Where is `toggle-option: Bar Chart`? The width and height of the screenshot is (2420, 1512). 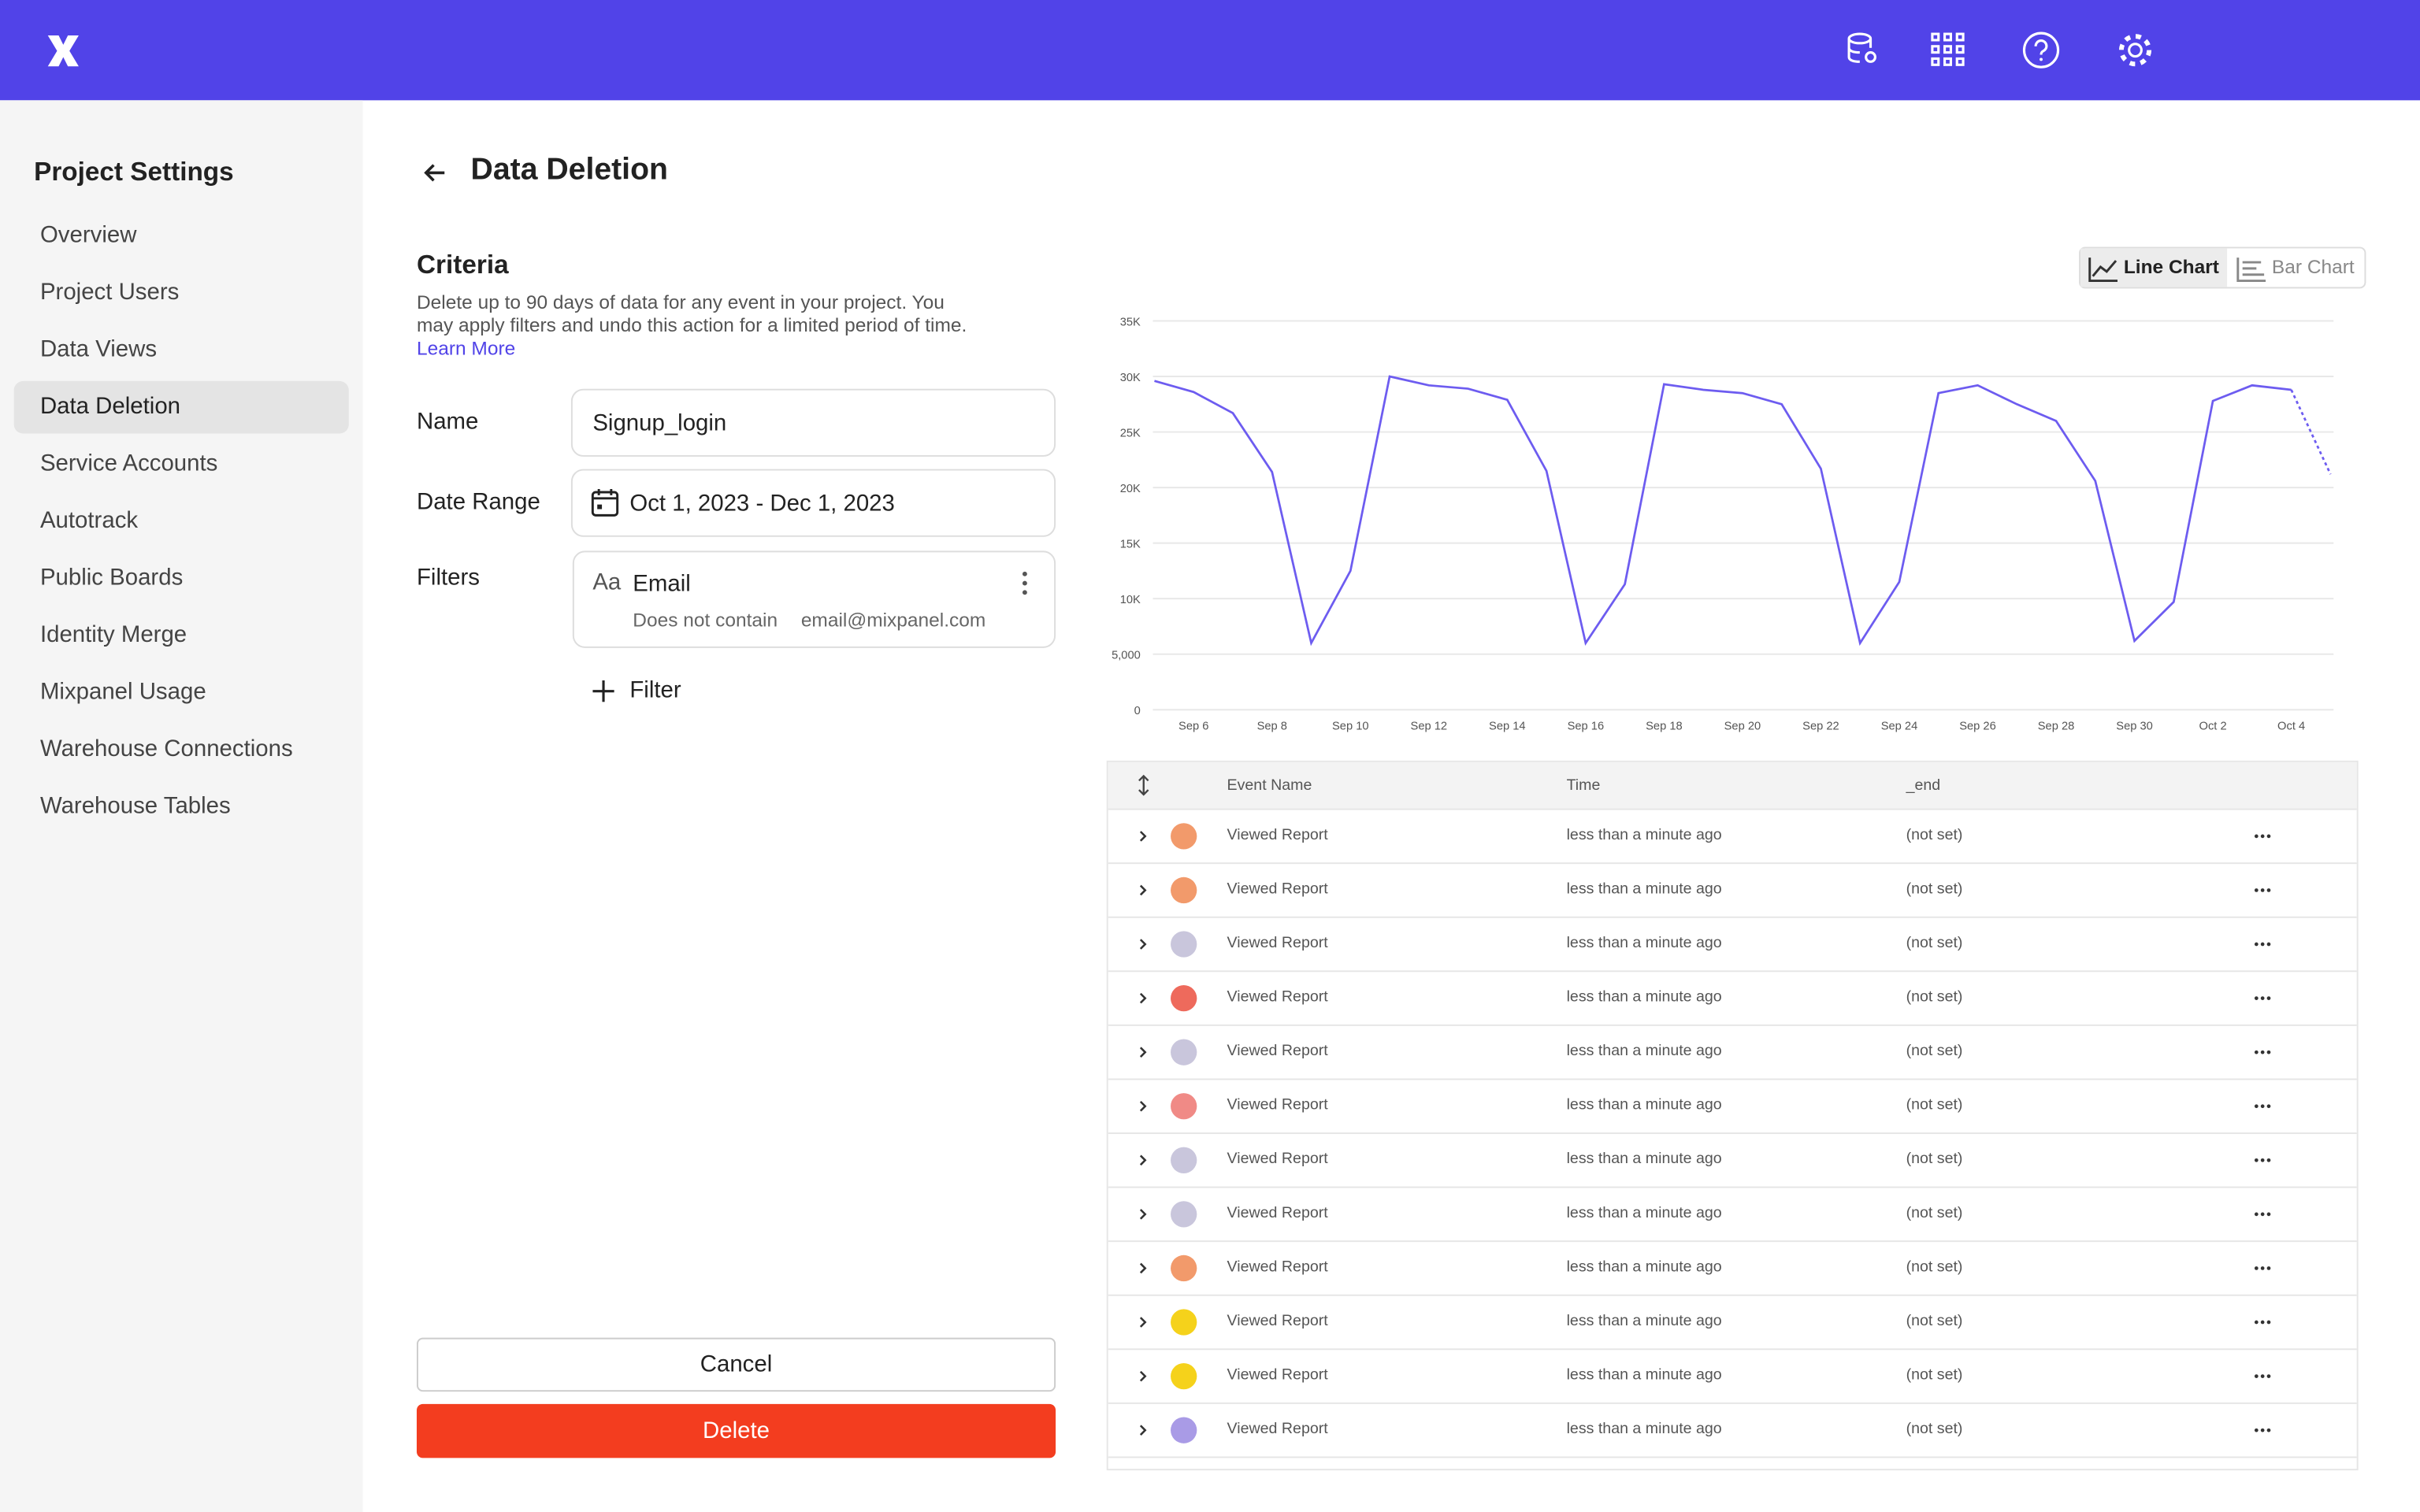 toggle-option: Bar Chart is located at coordinates (2296, 267).